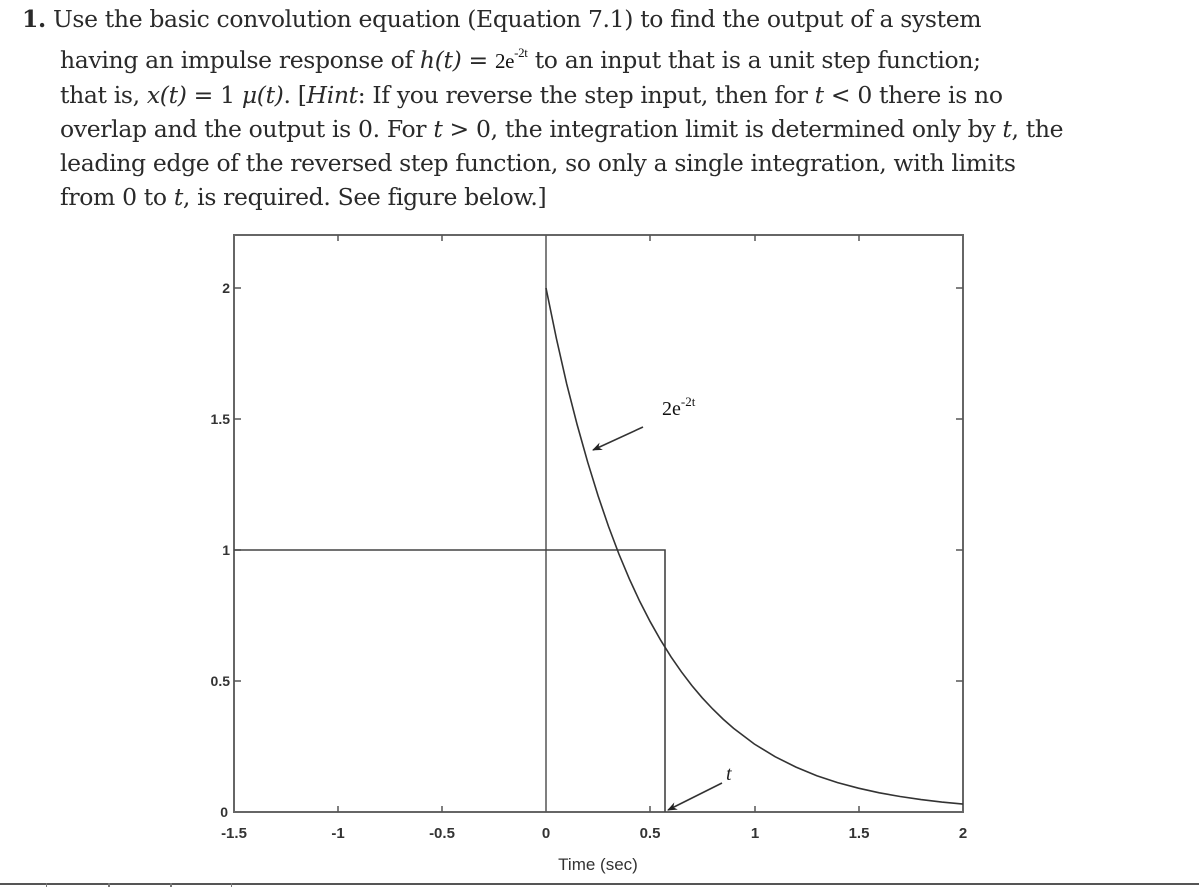 This screenshot has height=892, width=1199. I want to click on svg-text: -1.5, so click(234, 833).